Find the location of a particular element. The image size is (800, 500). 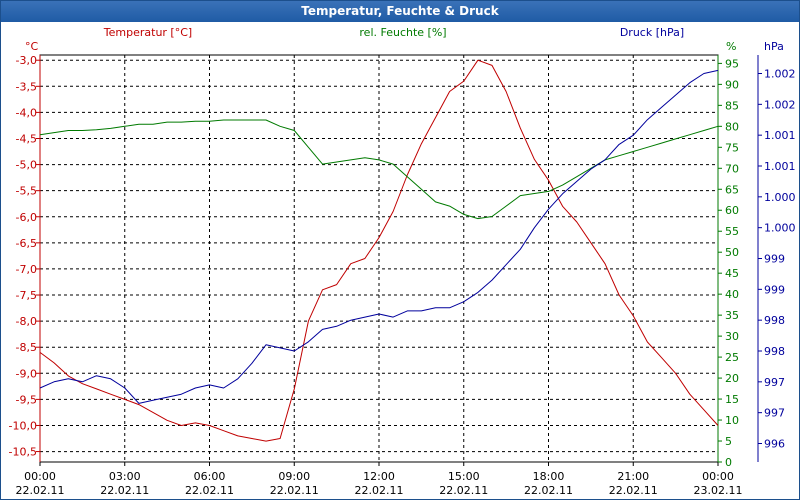

x-tick-time-label: 06:00 is located at coordinates (210, 476).